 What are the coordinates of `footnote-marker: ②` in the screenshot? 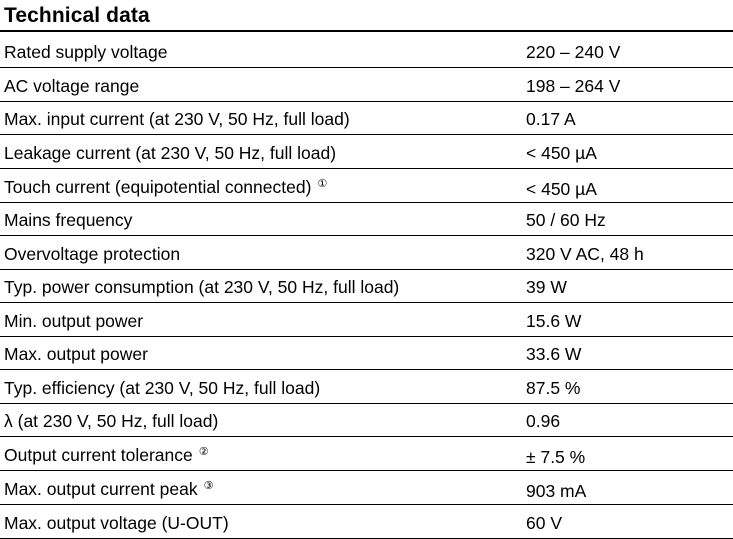 It's located at (203, 452).